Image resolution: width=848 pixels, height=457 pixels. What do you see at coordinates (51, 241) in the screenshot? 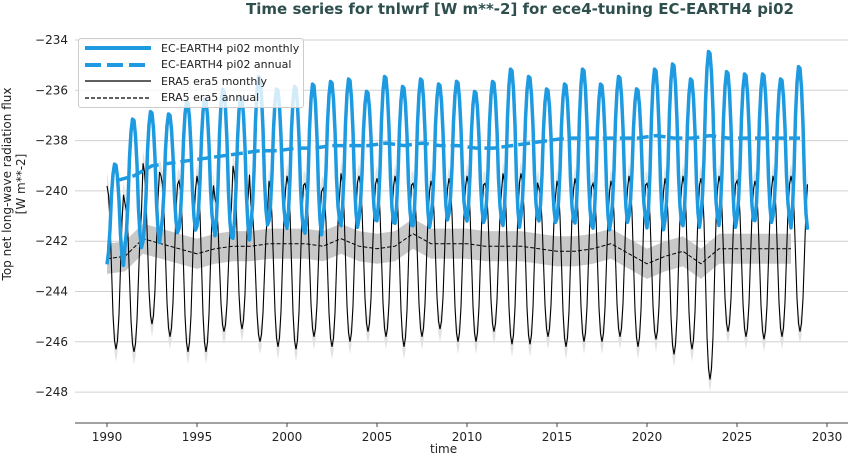
I see `y-tick-label: −242` at bounding box center [51, 241].